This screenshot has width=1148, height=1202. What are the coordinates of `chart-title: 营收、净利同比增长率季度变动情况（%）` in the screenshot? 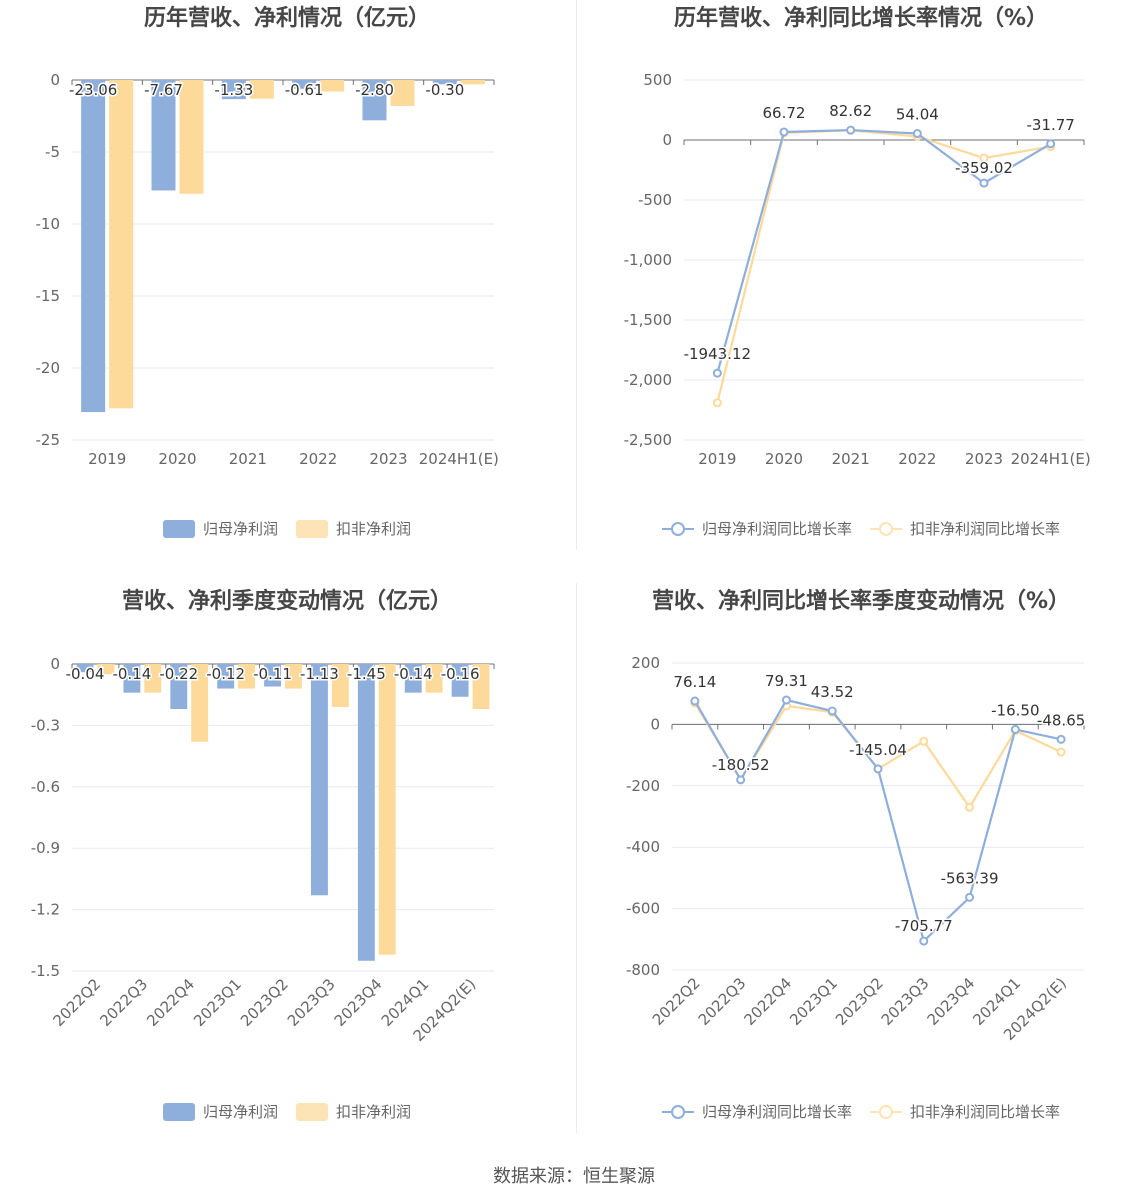 It's located at (861, 601).